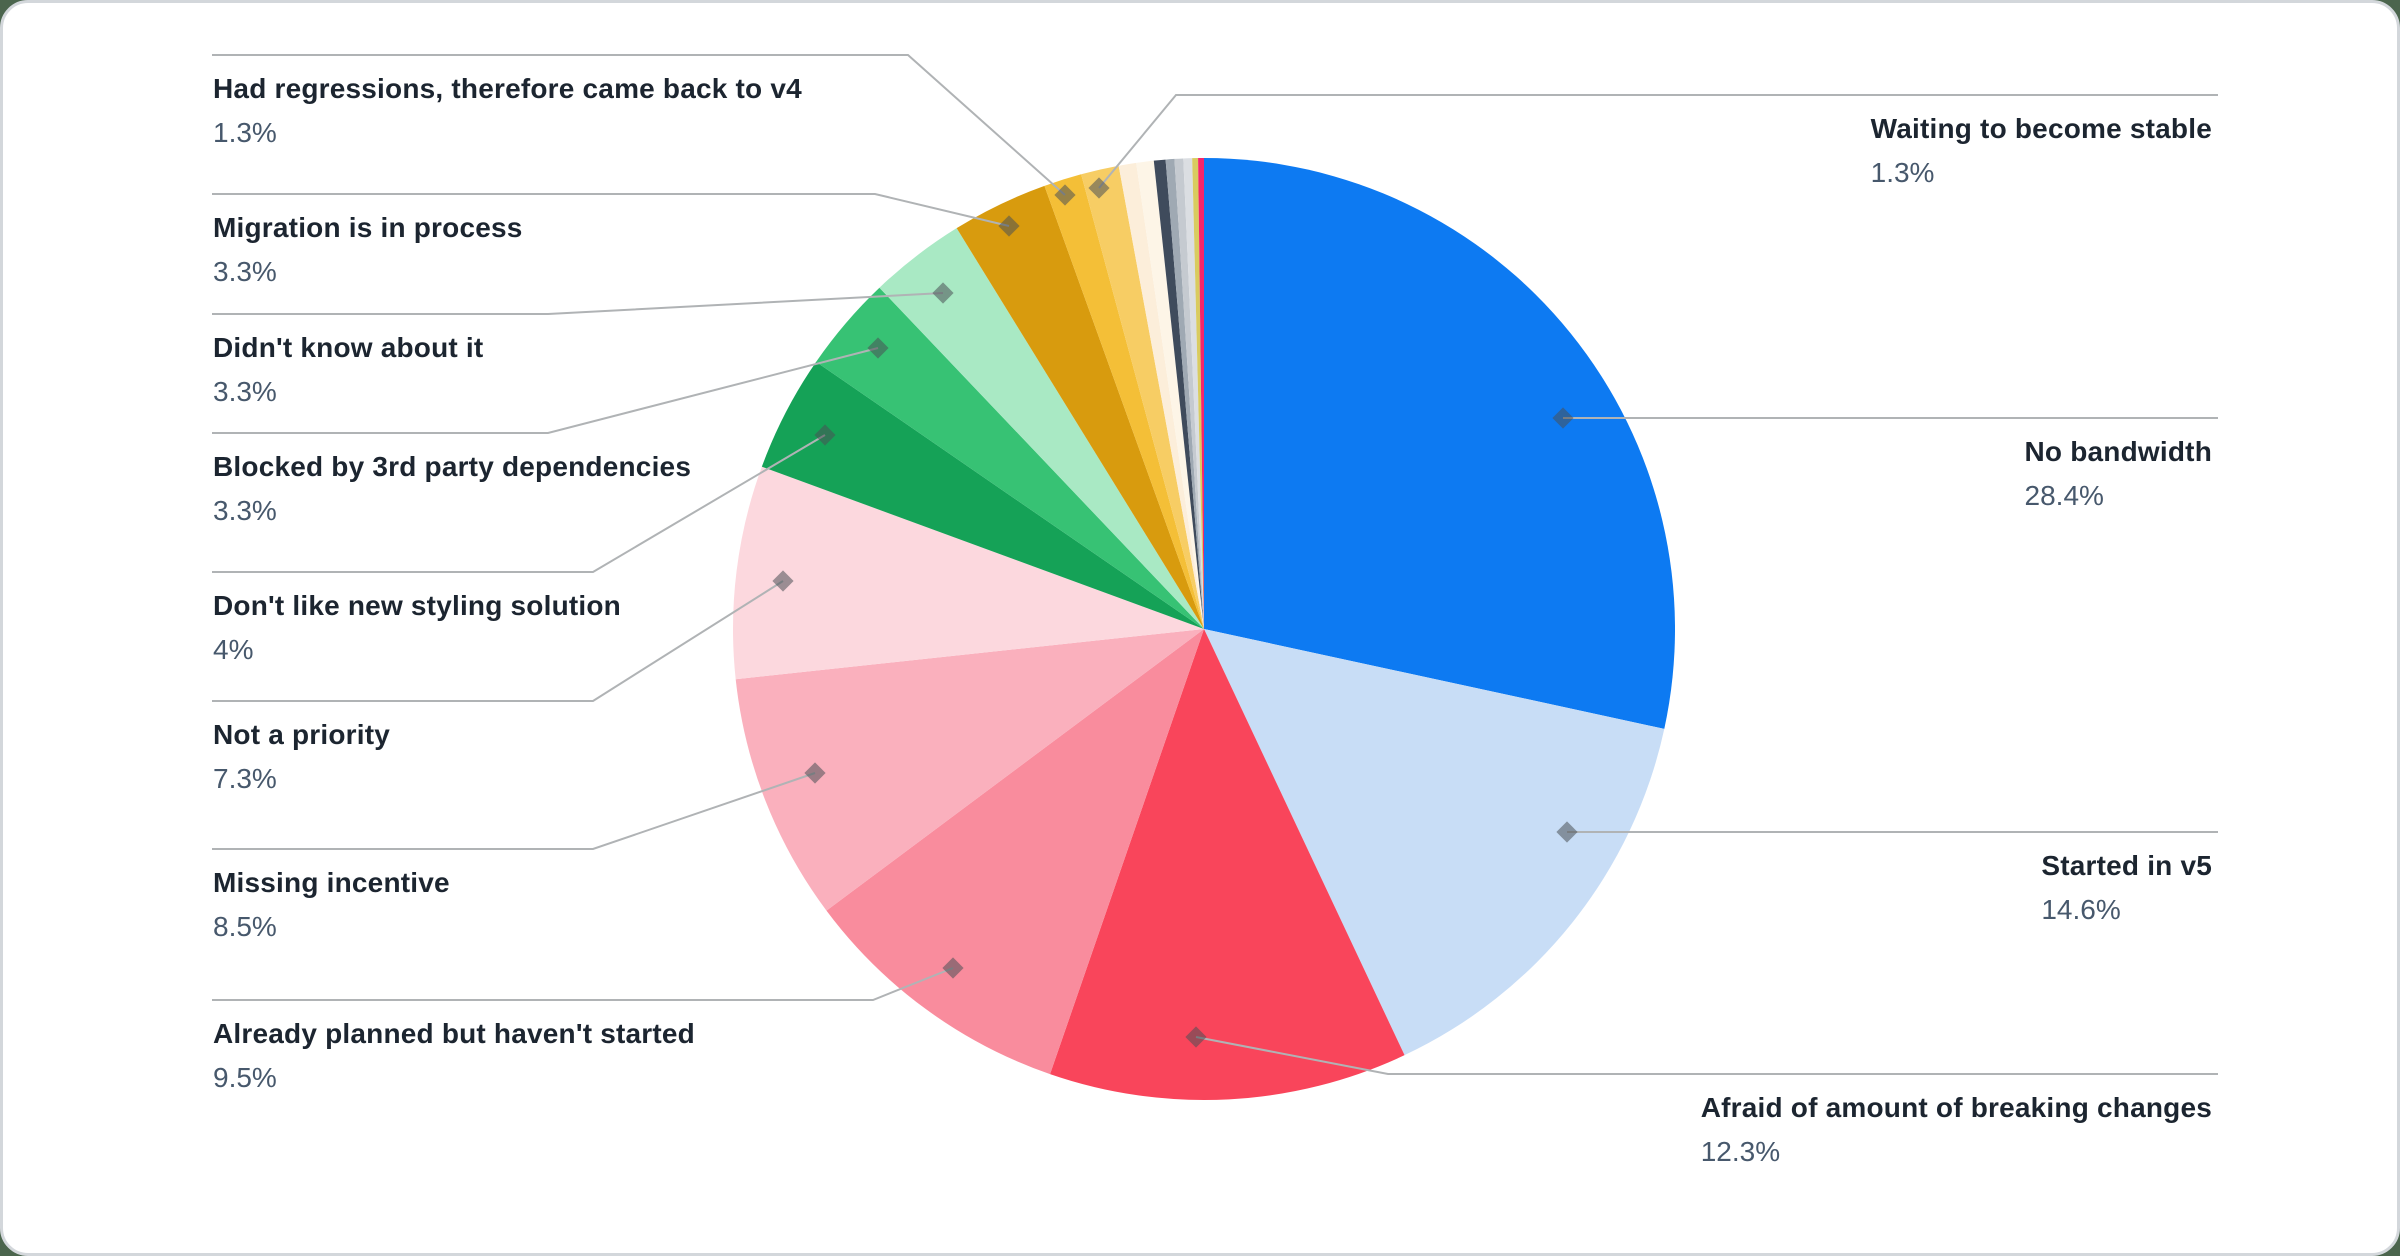 This screenshot has width=2400, height=1256. Describe the element at coordinates (2041, 128) in the screenshot. I see `label-title: Waiting to become stable` at that location.